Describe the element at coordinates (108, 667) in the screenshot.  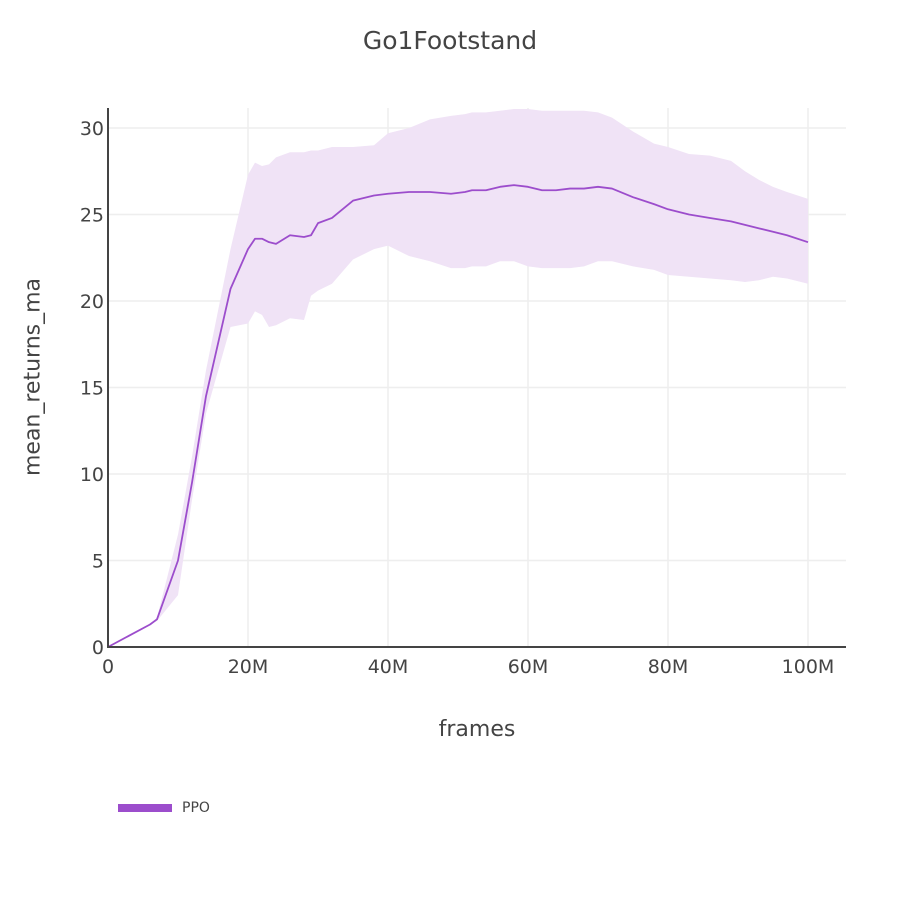
I see `x-tick-label: 0` at that location.